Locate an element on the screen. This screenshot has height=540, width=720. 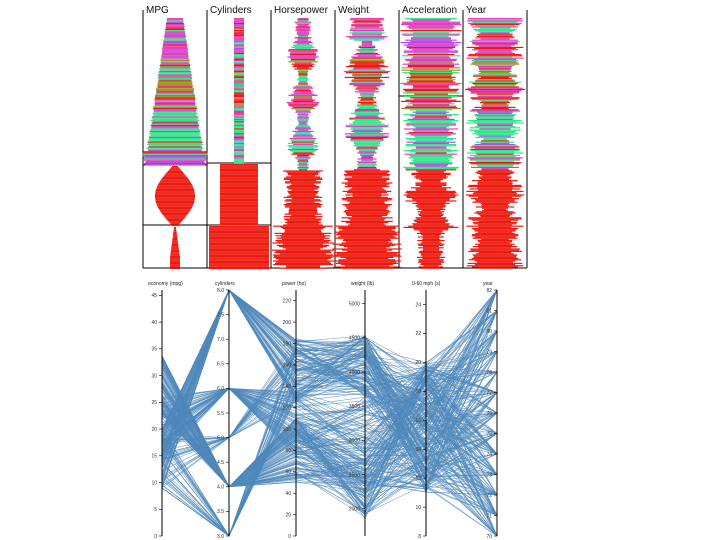
axis-title: cylinders is located at coordinates (225, 284).